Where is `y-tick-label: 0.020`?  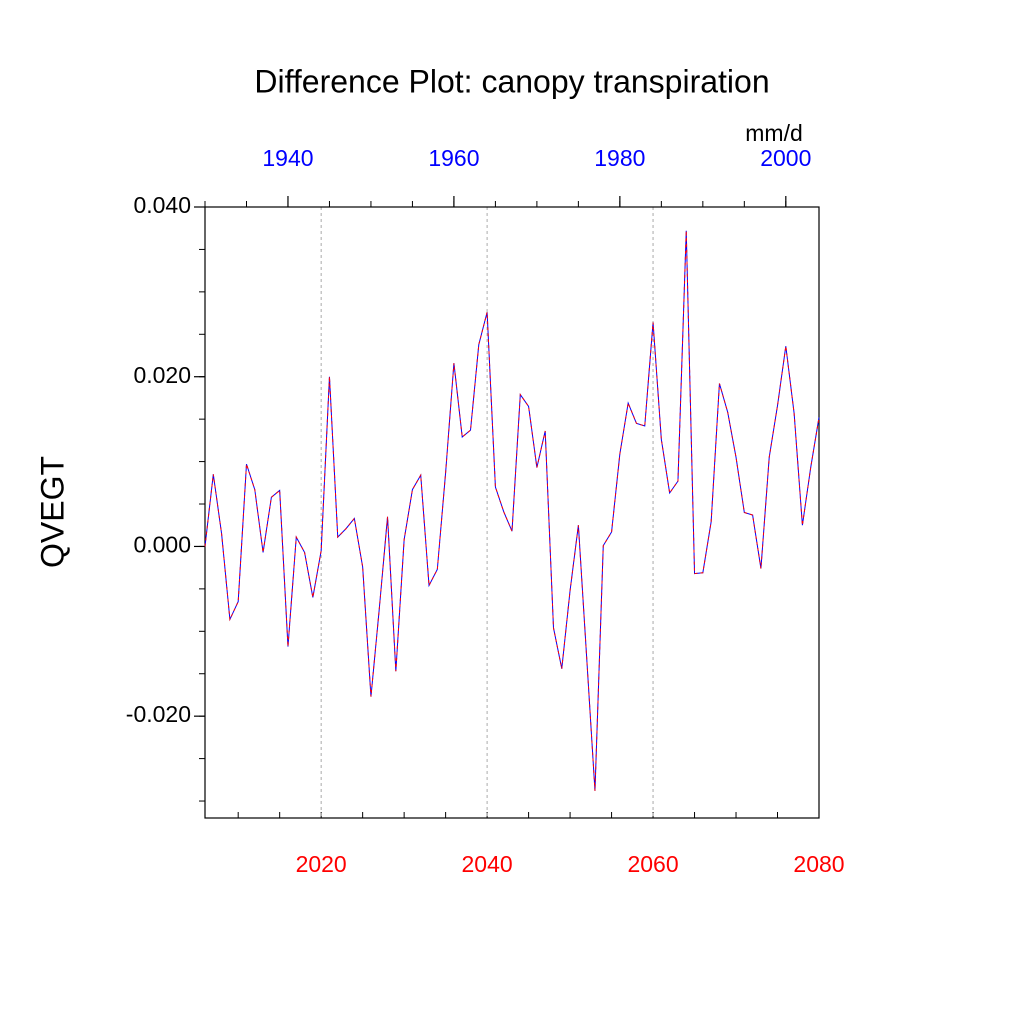 y-tick-label: 0.020 is located at coordinates (162, 375).